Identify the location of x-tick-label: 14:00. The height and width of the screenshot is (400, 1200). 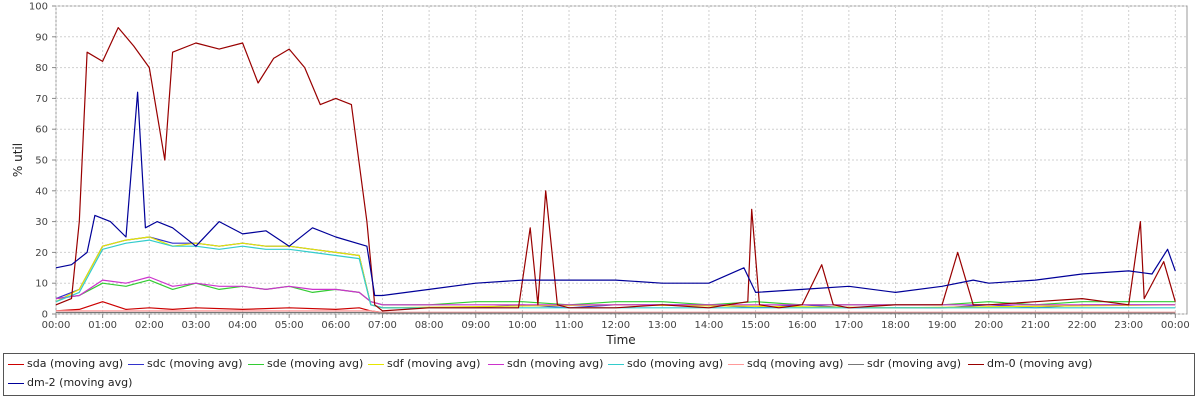
(709, 325).